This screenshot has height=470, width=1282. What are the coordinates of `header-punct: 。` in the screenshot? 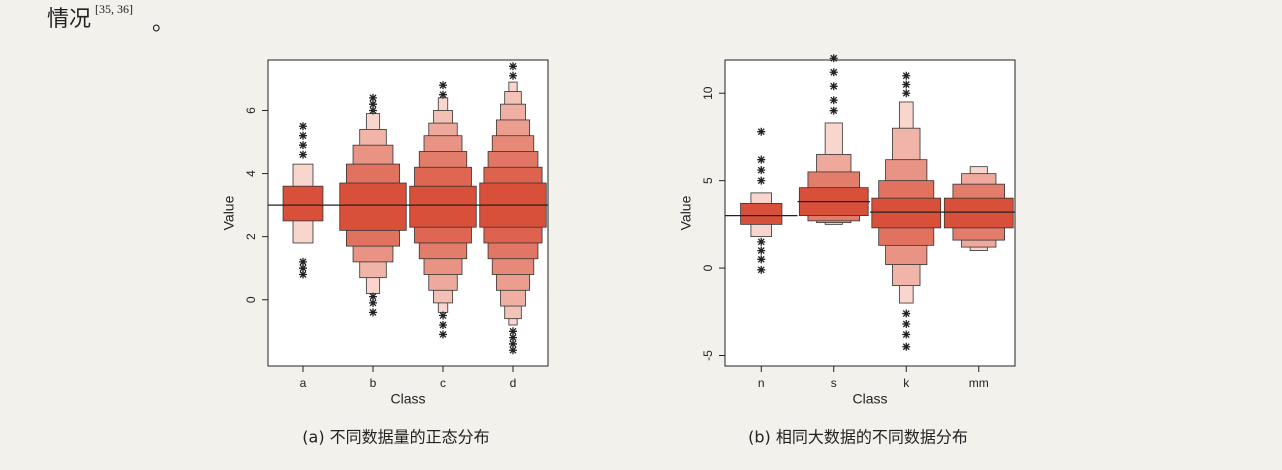 It's located at (163, 23).